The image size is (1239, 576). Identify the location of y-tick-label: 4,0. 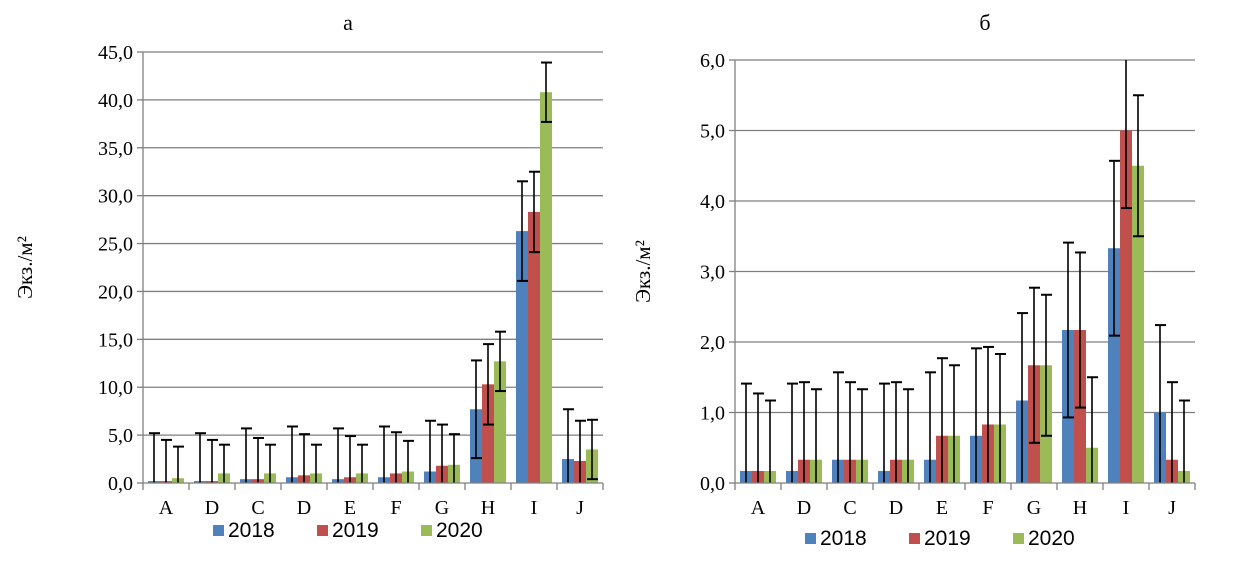
(712, 202).